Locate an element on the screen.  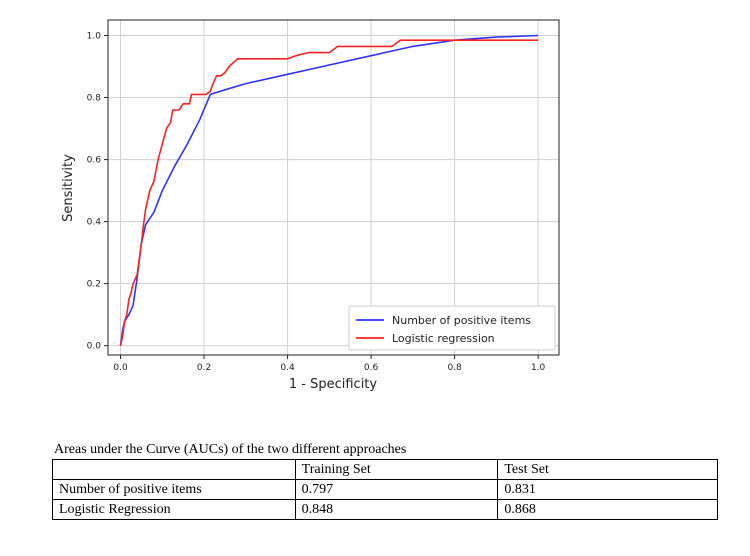
header-cell-training-set: Training Set is located at coordinates (396, 469).